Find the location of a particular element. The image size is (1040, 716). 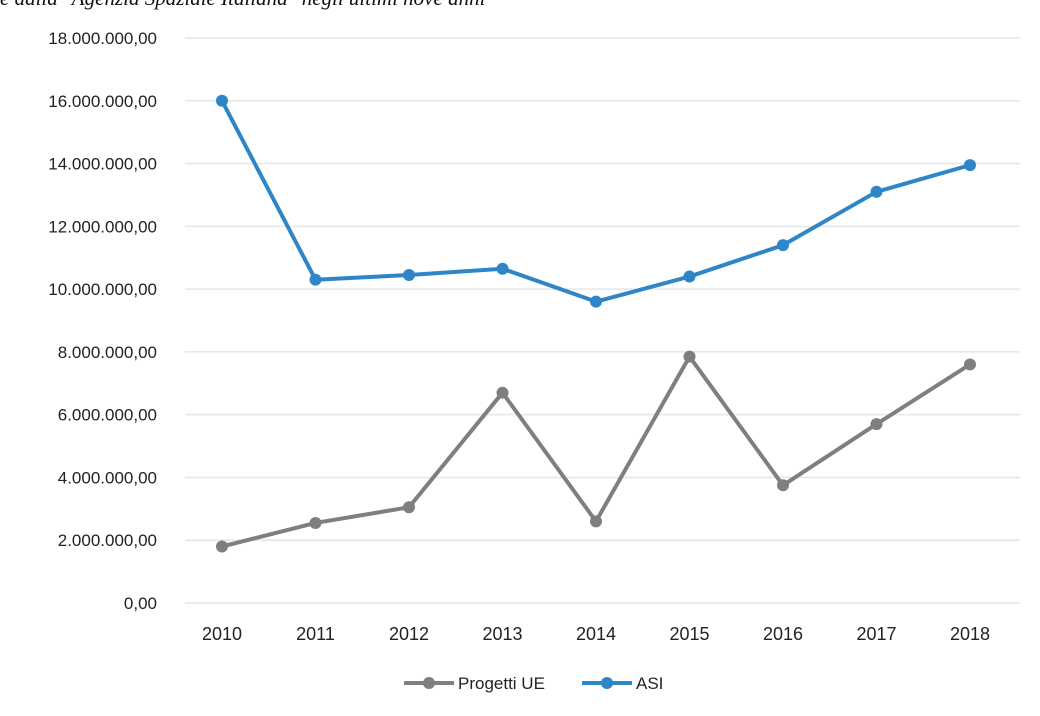

y-tick-label: 8.000.000,00 is located at coordinates (107, 352).